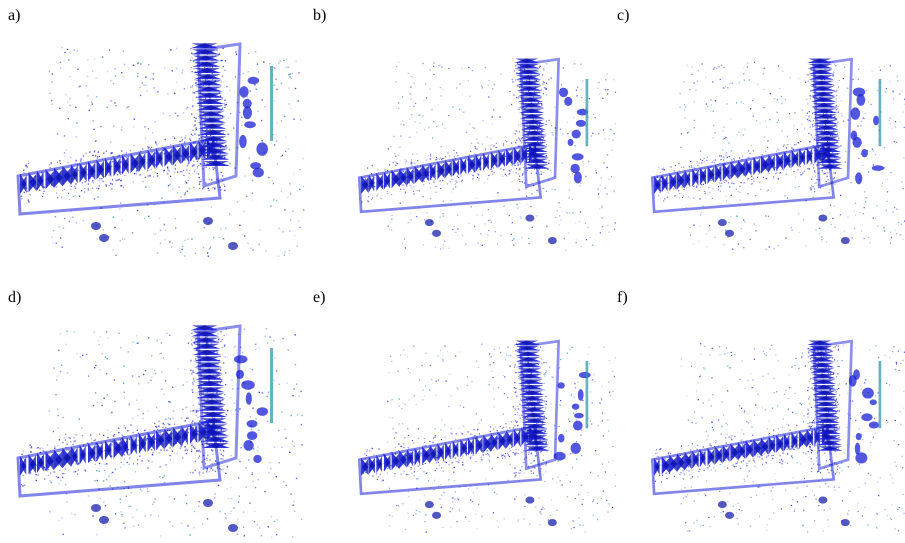 The height and width of the screenshot is (543, 905). What do you see at coordinates (623, 16) in the screenshot?
I see `panel-label-c: c)` at bounding box center [623, 16].